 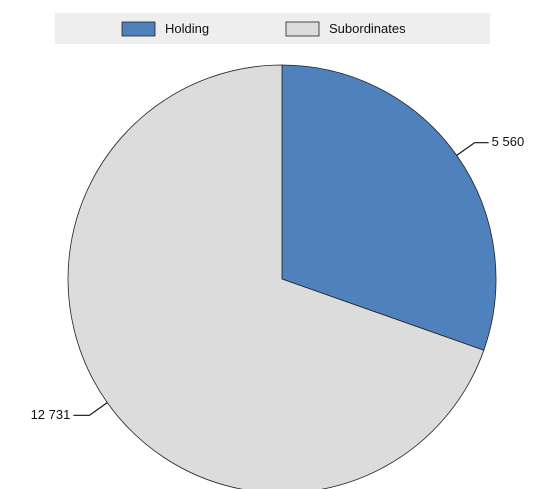 What do you see at coordinates (51, 414) in the screenshot?
I see `data-label: 12 731` at bounding box center [51, 414].